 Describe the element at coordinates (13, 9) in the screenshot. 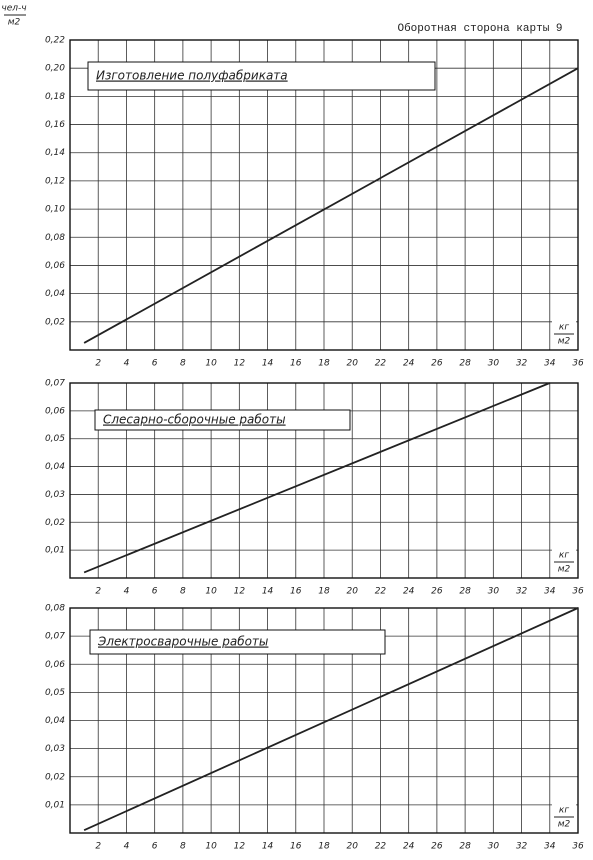

I see `y-unit: чел-ч` at that location.